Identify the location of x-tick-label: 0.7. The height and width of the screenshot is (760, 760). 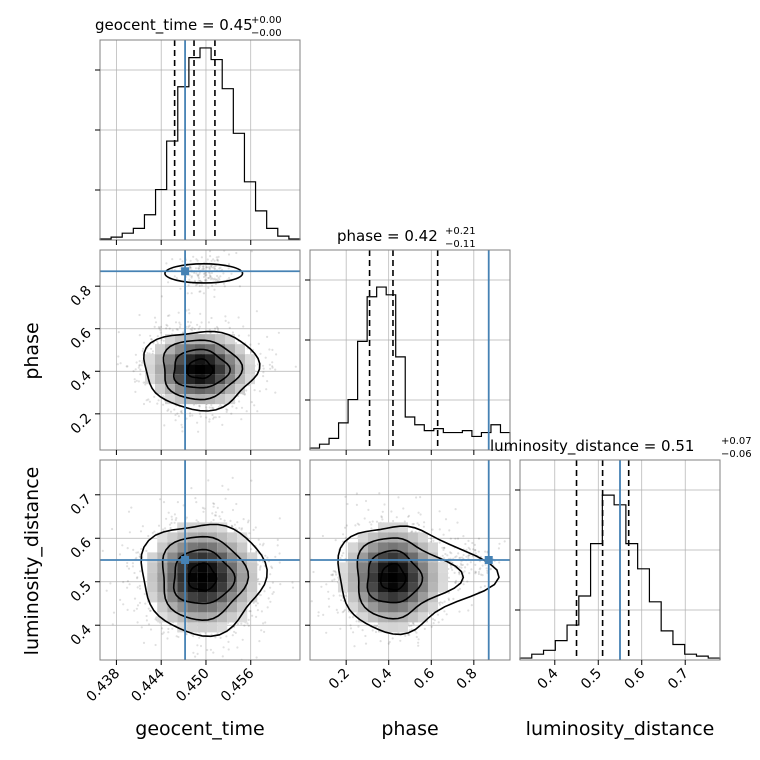
(678, 679).